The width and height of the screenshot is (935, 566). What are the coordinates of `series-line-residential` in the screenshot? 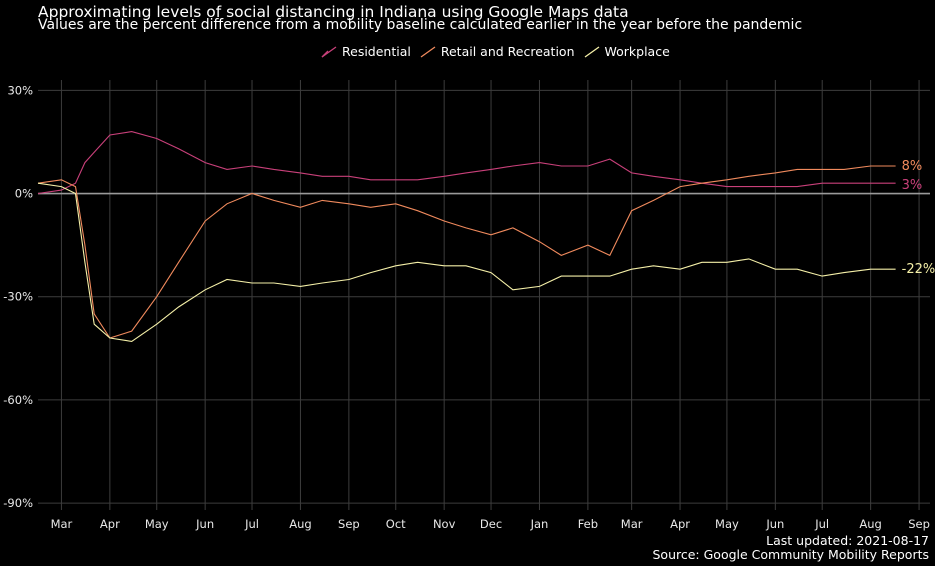 It's located at (466, 163).